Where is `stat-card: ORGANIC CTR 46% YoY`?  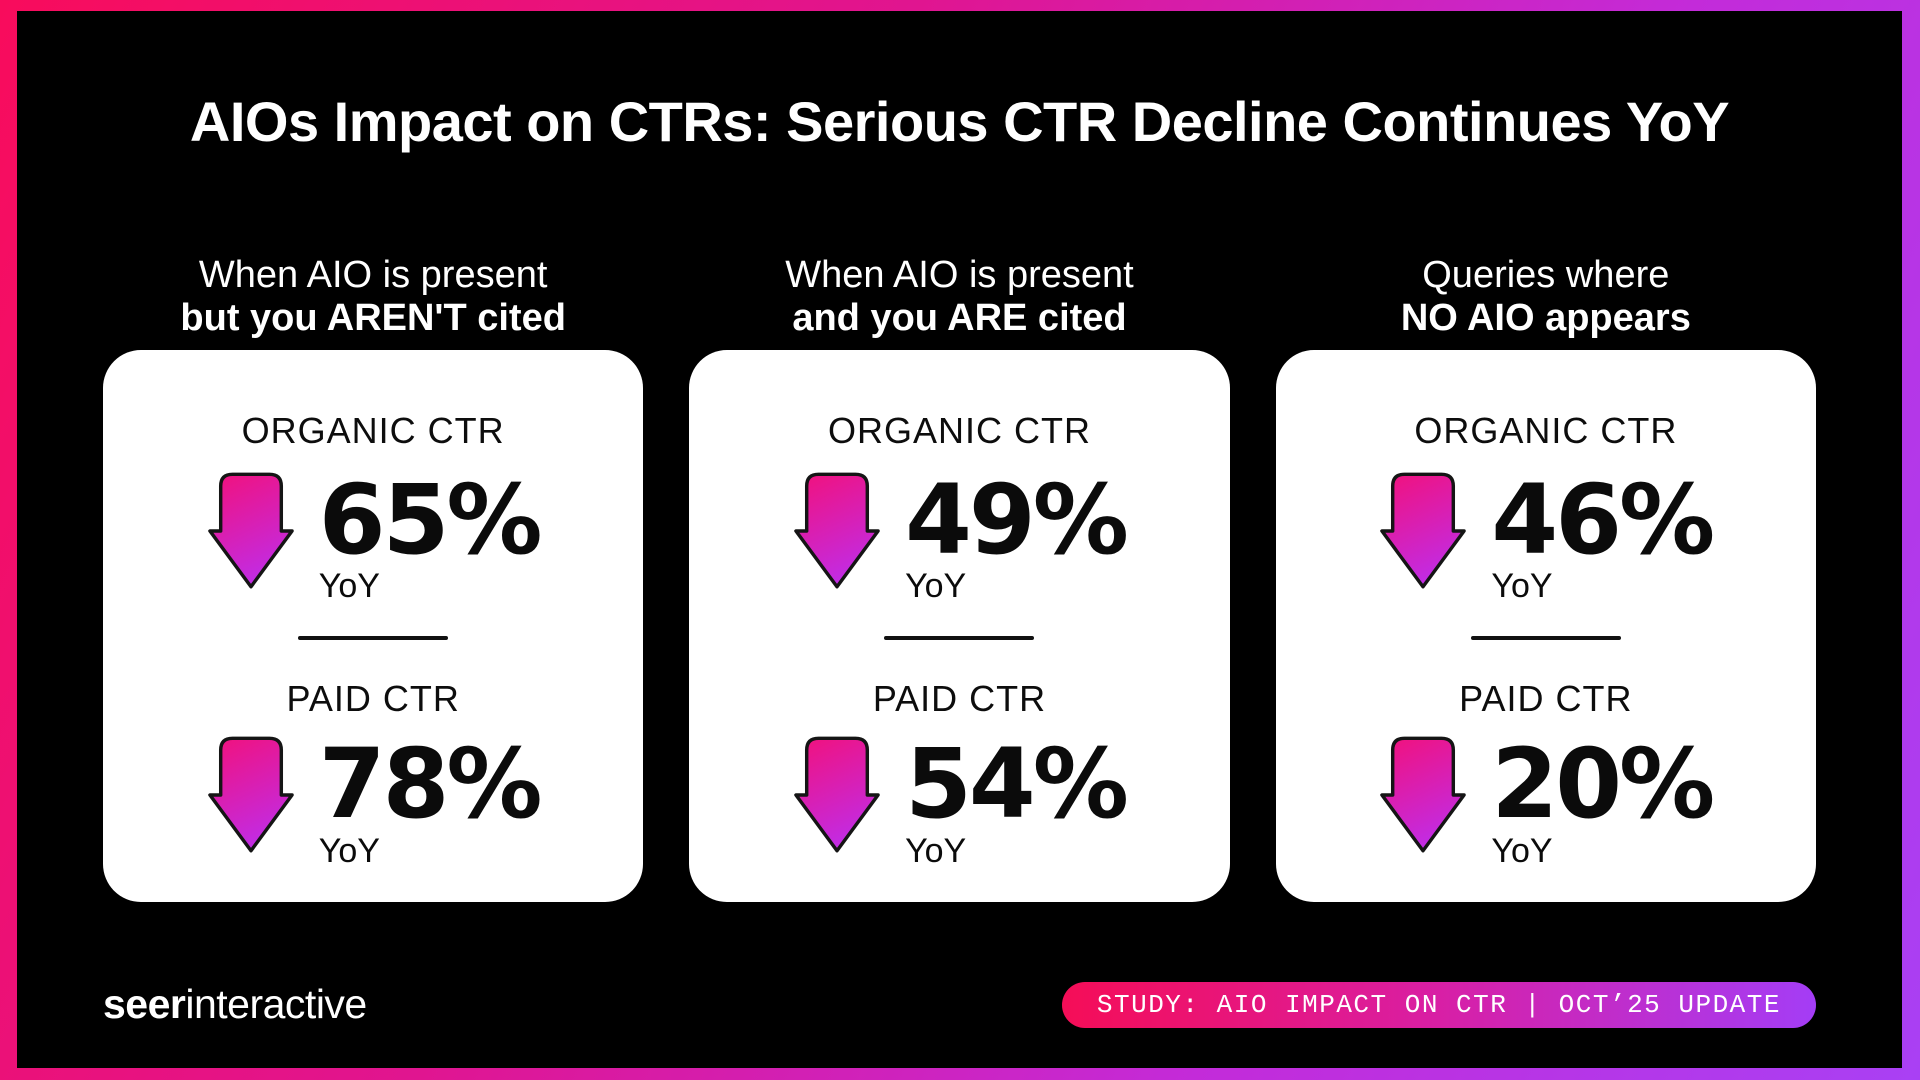 stat-card: ORGANIC CTR 46% YoY is located at coordinates (1545, 626).